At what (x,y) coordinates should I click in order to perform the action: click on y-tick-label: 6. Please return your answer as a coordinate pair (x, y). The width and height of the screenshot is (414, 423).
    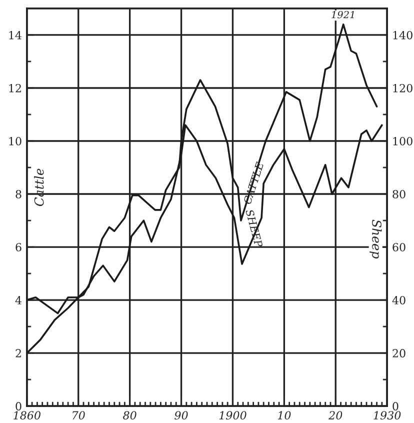
    Looking at the image, I should click on (19, 247).